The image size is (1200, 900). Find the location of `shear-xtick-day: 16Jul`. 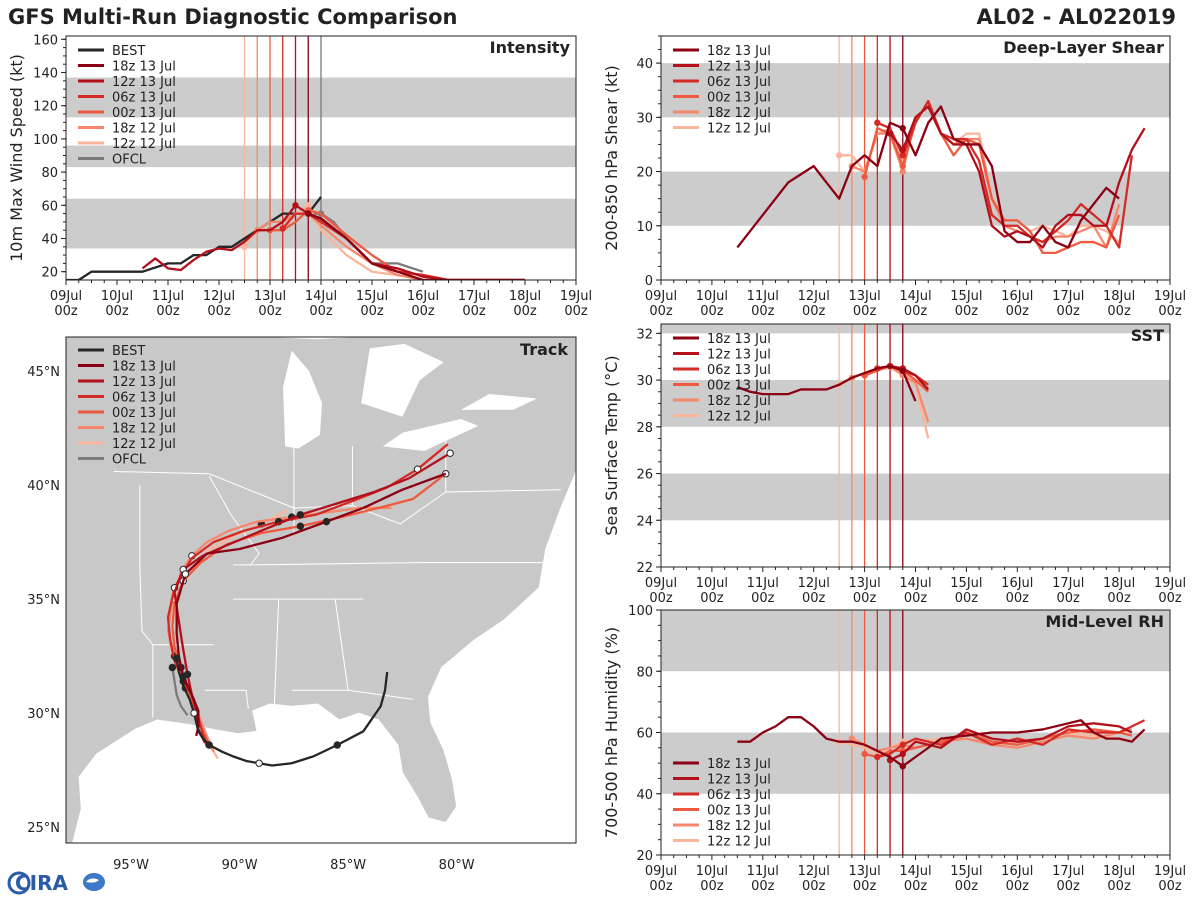

shear-xtick-day: 16Jul is located at coordinates (1017, 296).